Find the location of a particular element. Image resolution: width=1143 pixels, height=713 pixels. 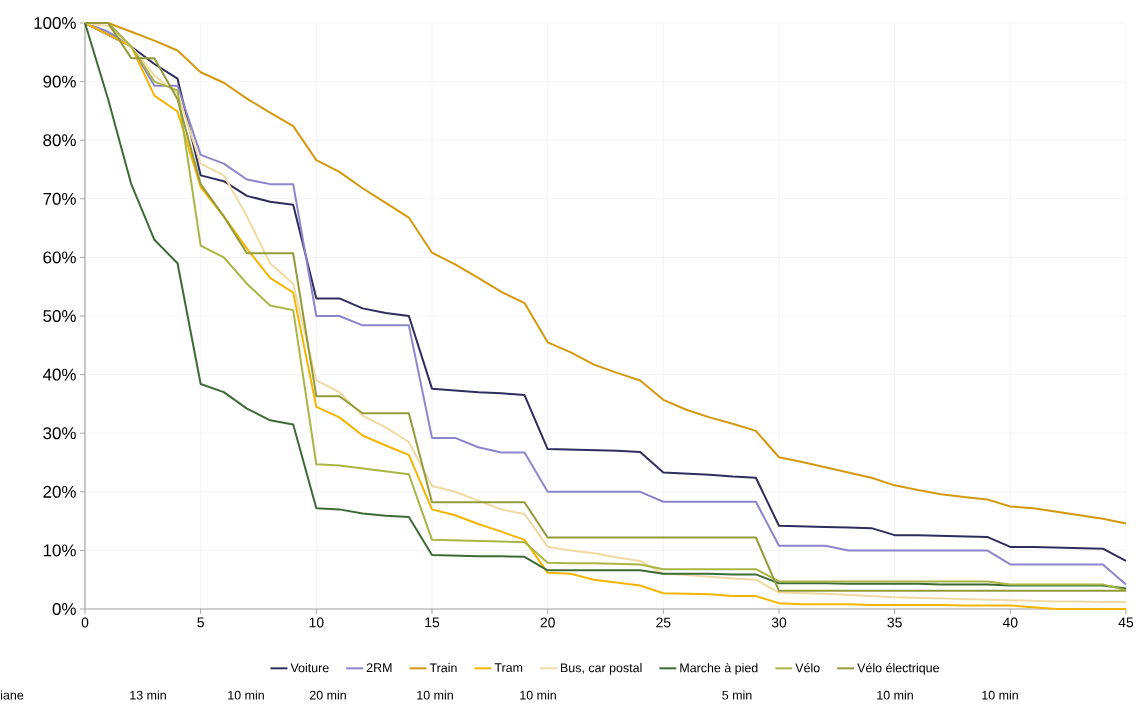

y-tick-label: 50% is located at coordinates (59, 316).